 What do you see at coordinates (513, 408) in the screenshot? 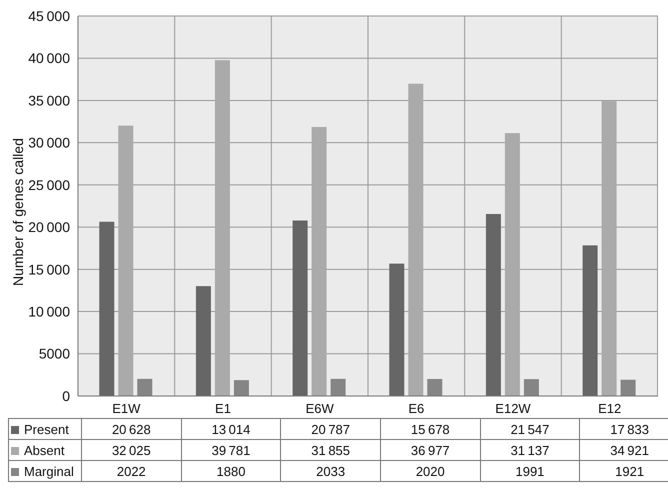
I see `x-tick-label: E12W` at bounding box center [513, 408].